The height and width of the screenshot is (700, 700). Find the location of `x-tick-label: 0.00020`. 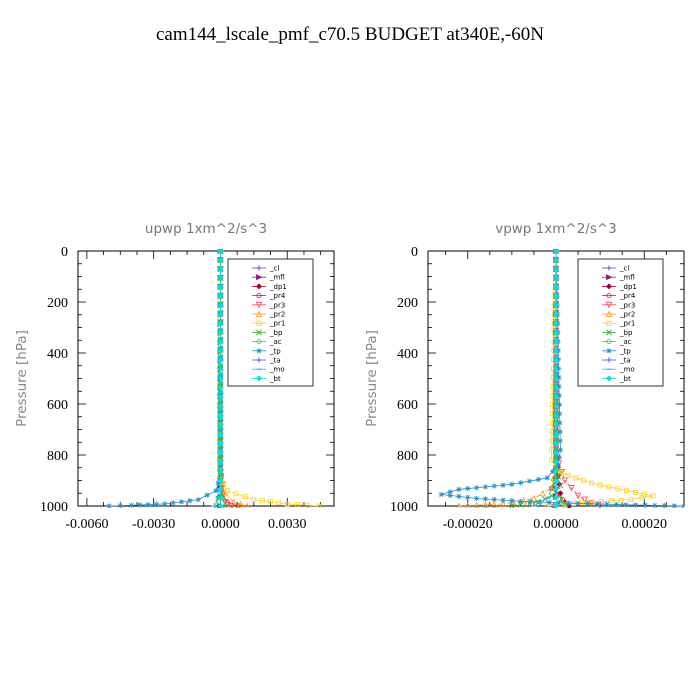

x-tick-label: 0.00020 is located at coordinates (645, 524).